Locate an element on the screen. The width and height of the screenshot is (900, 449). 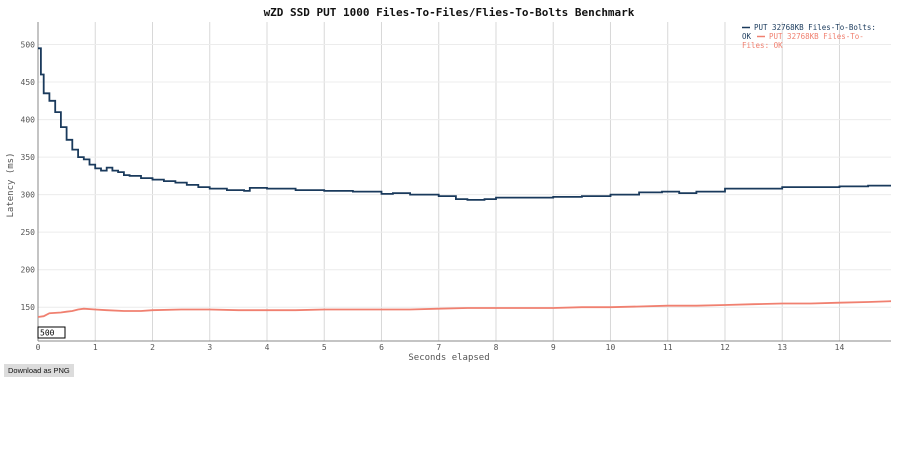
legend-entry-0-line-2: OK is located at coordinates (747, 36).